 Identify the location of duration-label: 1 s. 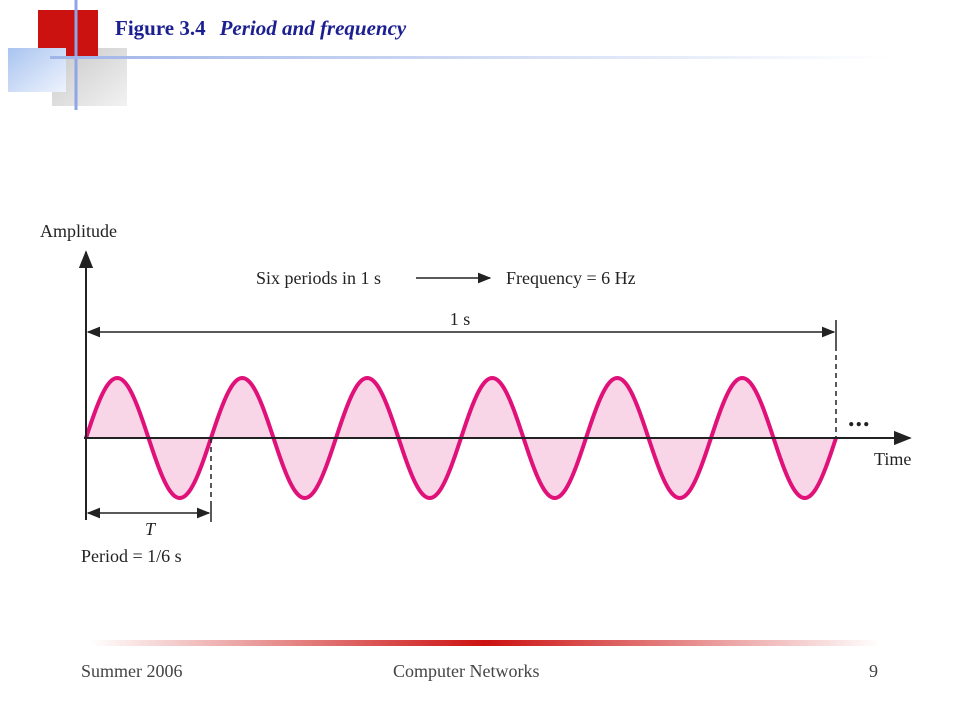
(460, 319).